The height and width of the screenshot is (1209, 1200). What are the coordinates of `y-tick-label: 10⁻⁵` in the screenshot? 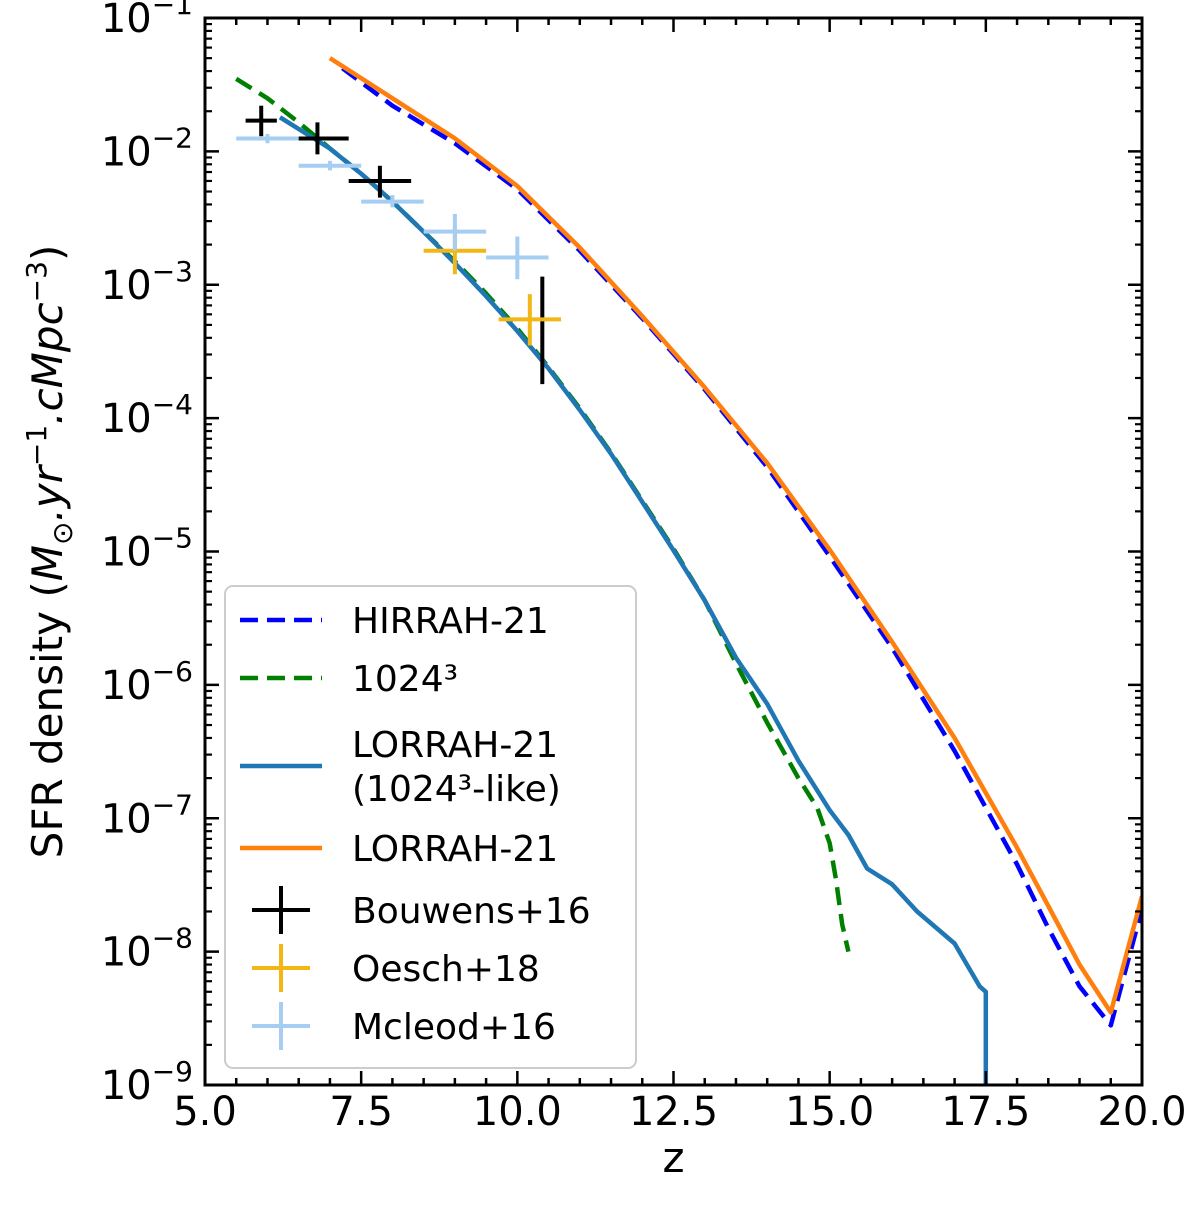 It's located at (147, 549).